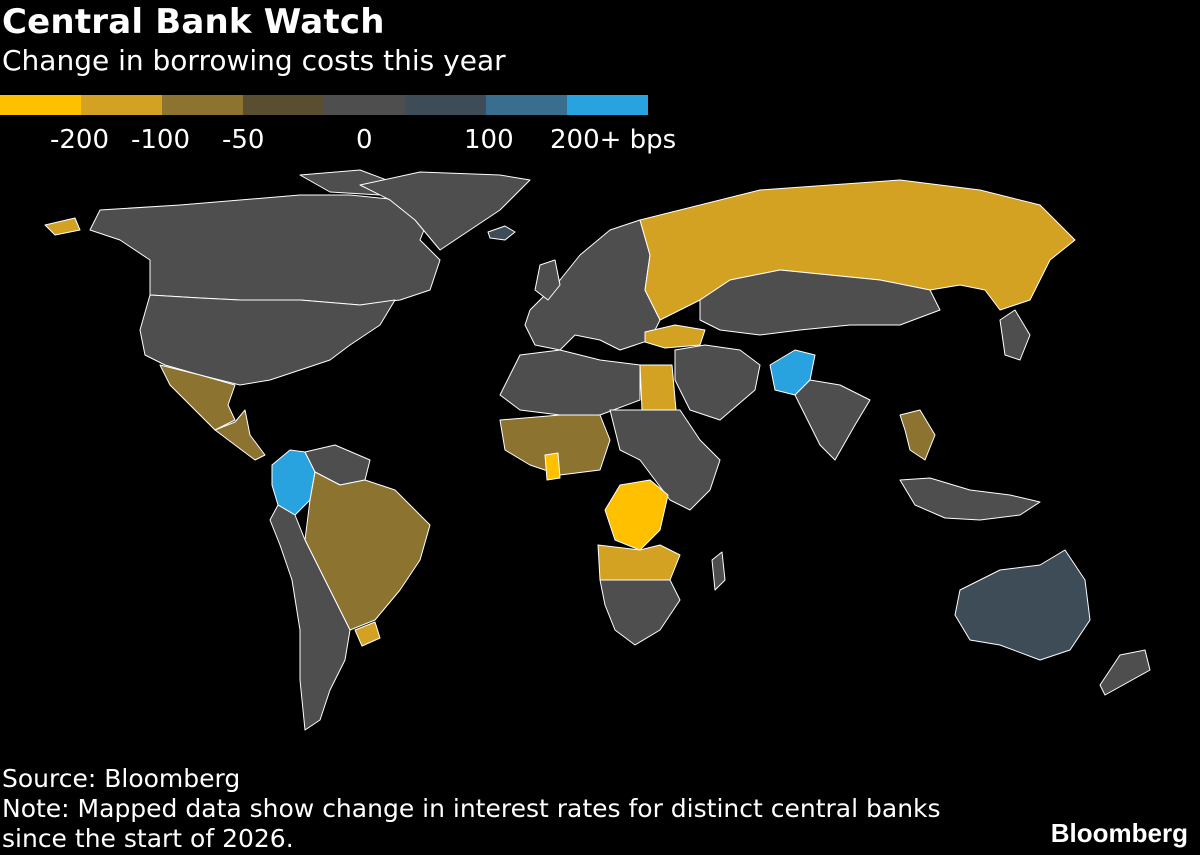  I want to click on region-united-states, so click(267, 340).